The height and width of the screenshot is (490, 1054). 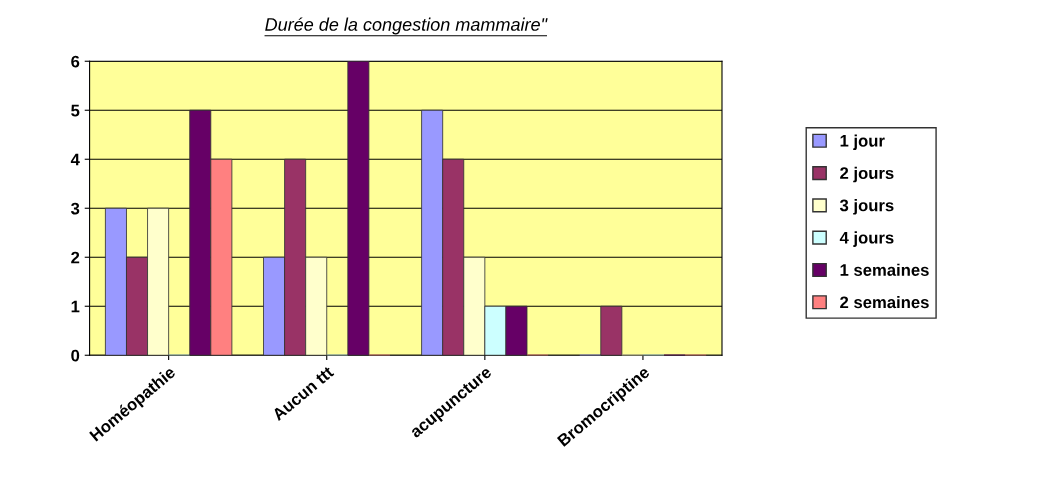 What do you see at coordinates (75, 61) in the screenshot?
I see `y-tick-label: 6` at bounding box center [75, 61].